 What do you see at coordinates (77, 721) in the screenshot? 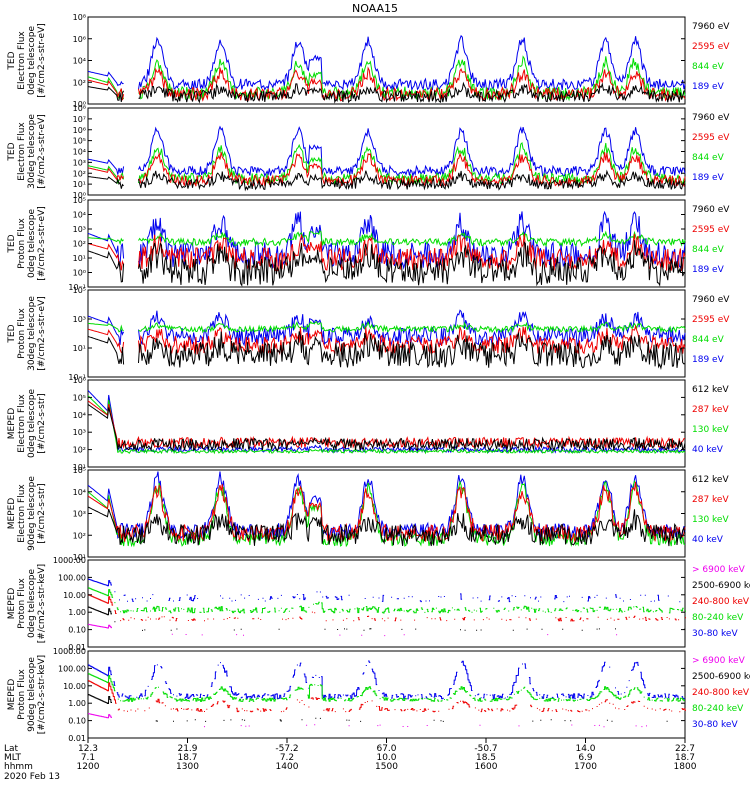
I see `y-tick-label: 0.10` at bounding box center [77, 721].